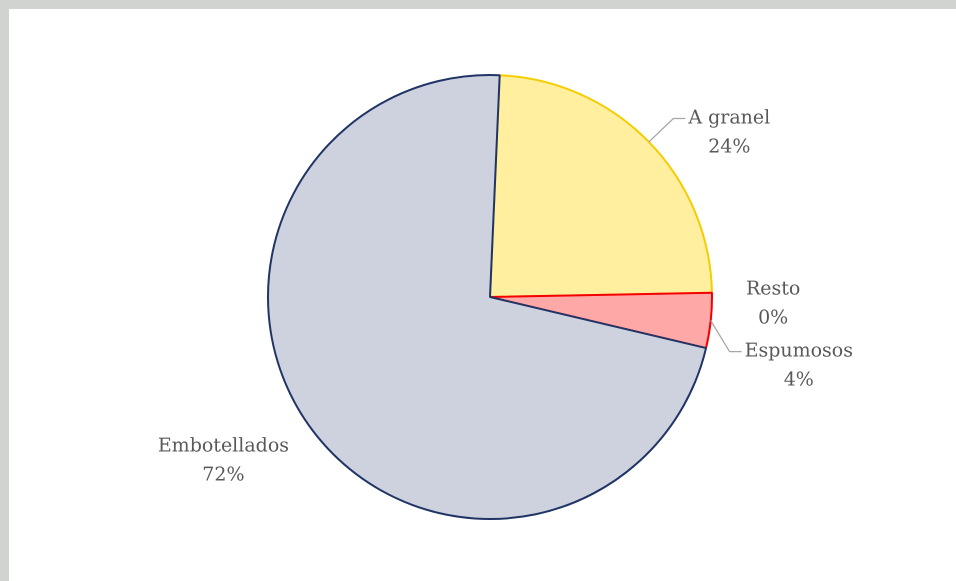  I want to click on slice-label: Espumosos, so click(798, 351).